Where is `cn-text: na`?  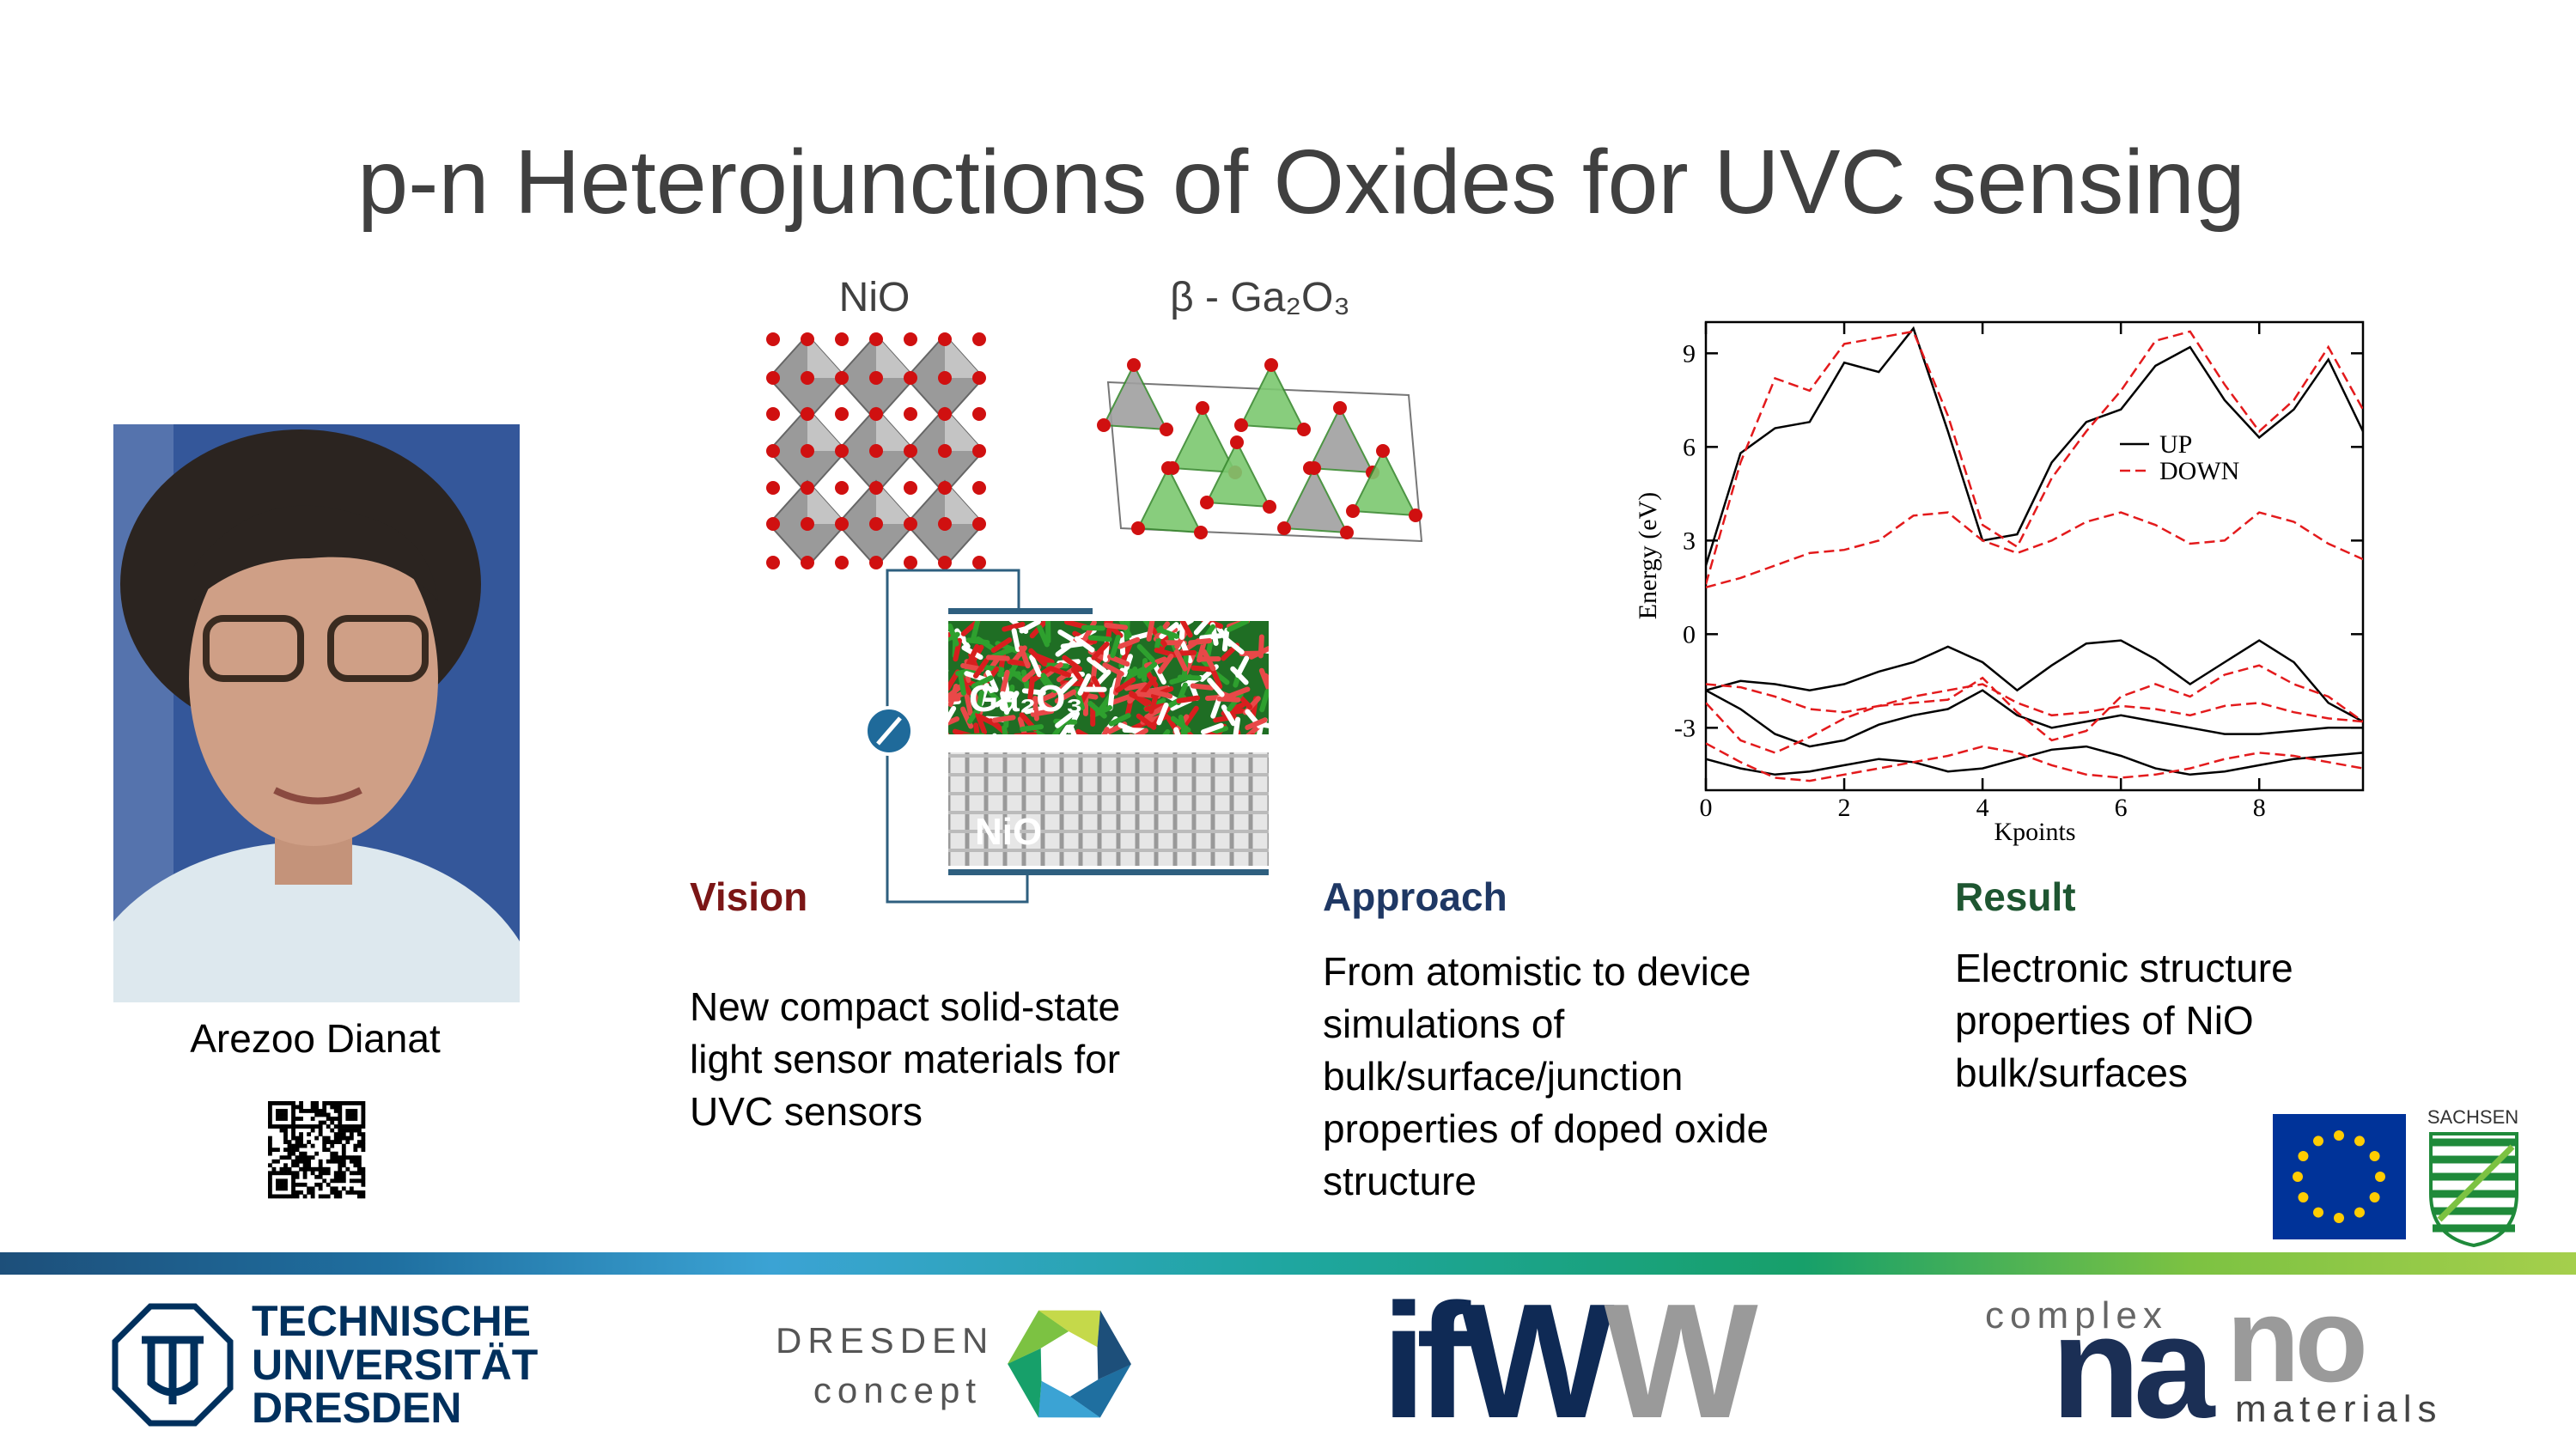
cn-text: na is located at coordinates (2133, 1367).